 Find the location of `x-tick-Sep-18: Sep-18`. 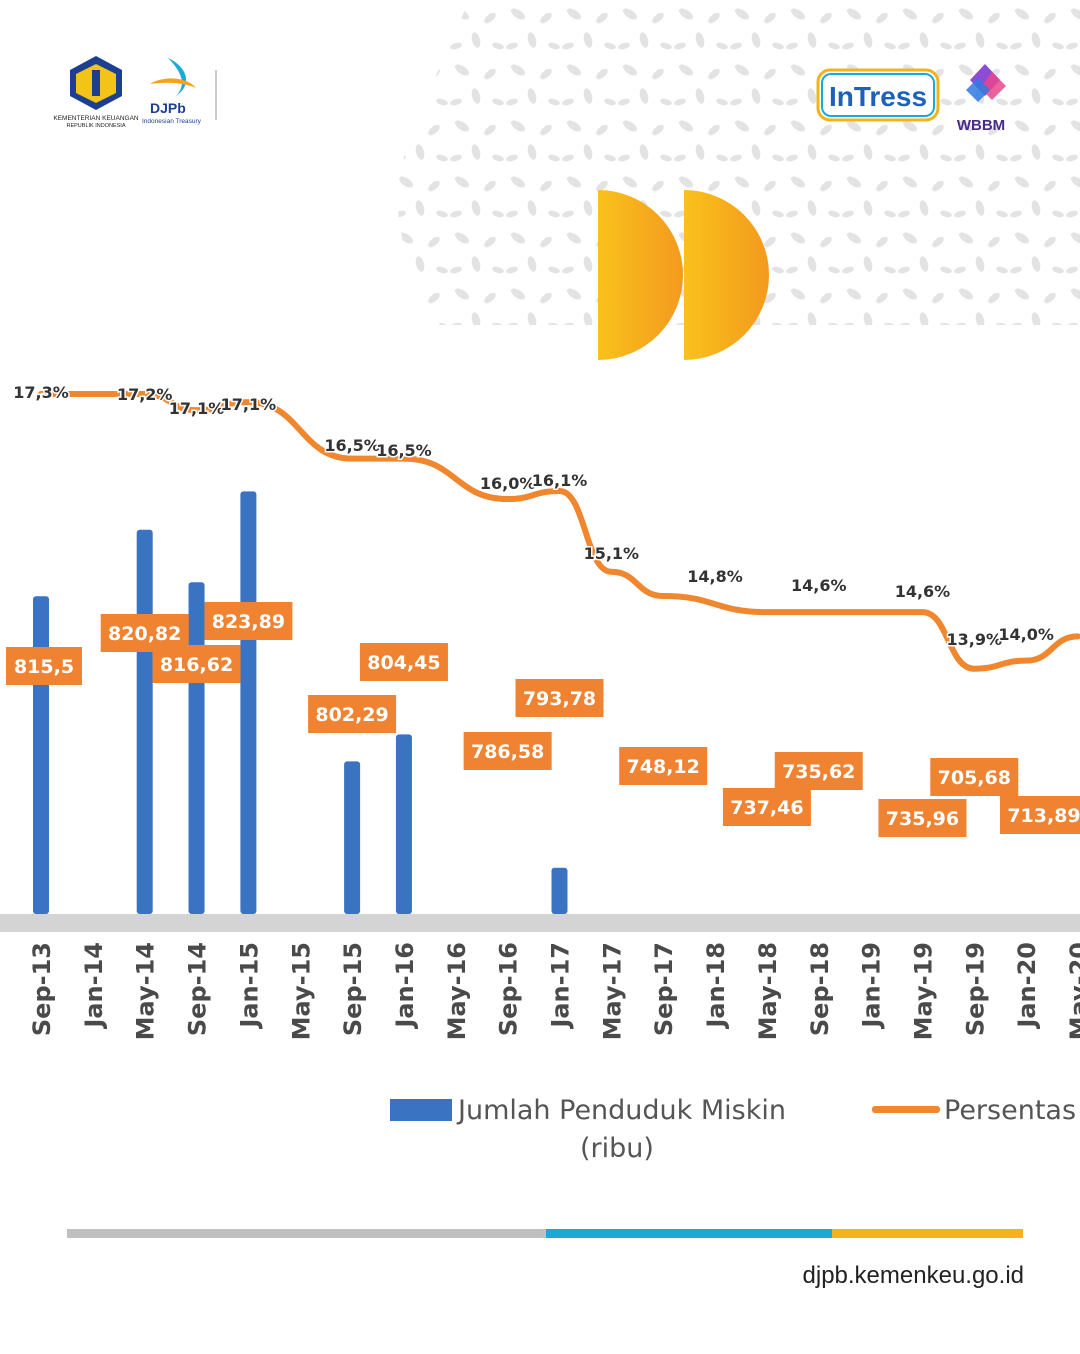

x-tick-Sep-18: Sep-18 is located at coordinates (820, 989).